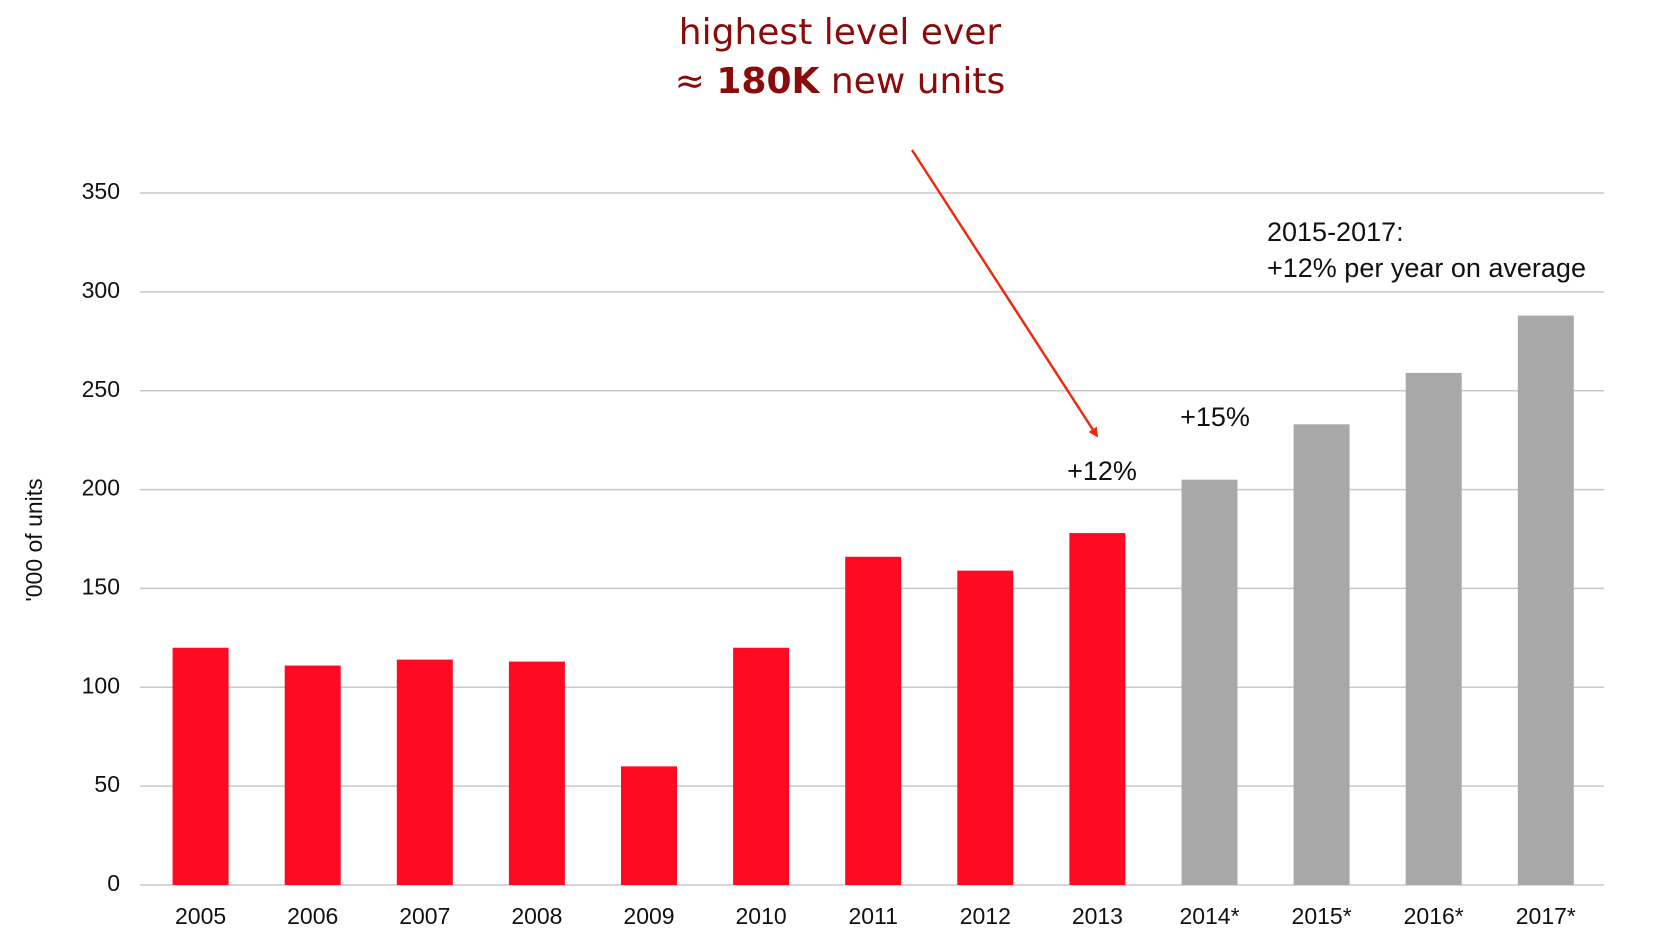  What do you see at coordinates (1434, 916) in the screenshot?
I see `x-tick-label: 2016*` at bounding box center [1434, 916].